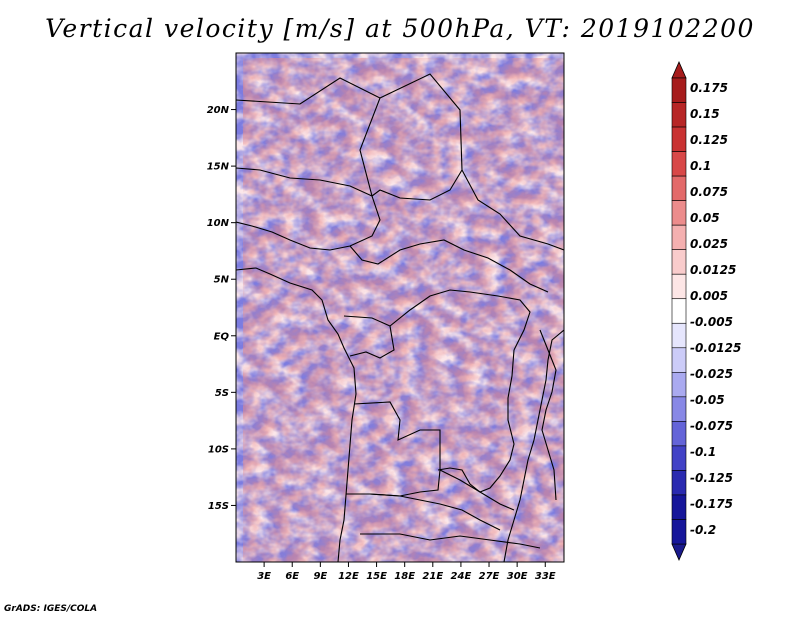 The width and height of the screenshot is (800, 618). What do you see at coordinates (218, 110) in the screenshot?
I see `lat-tick-label: 20N` at bounding box center [218, 110].